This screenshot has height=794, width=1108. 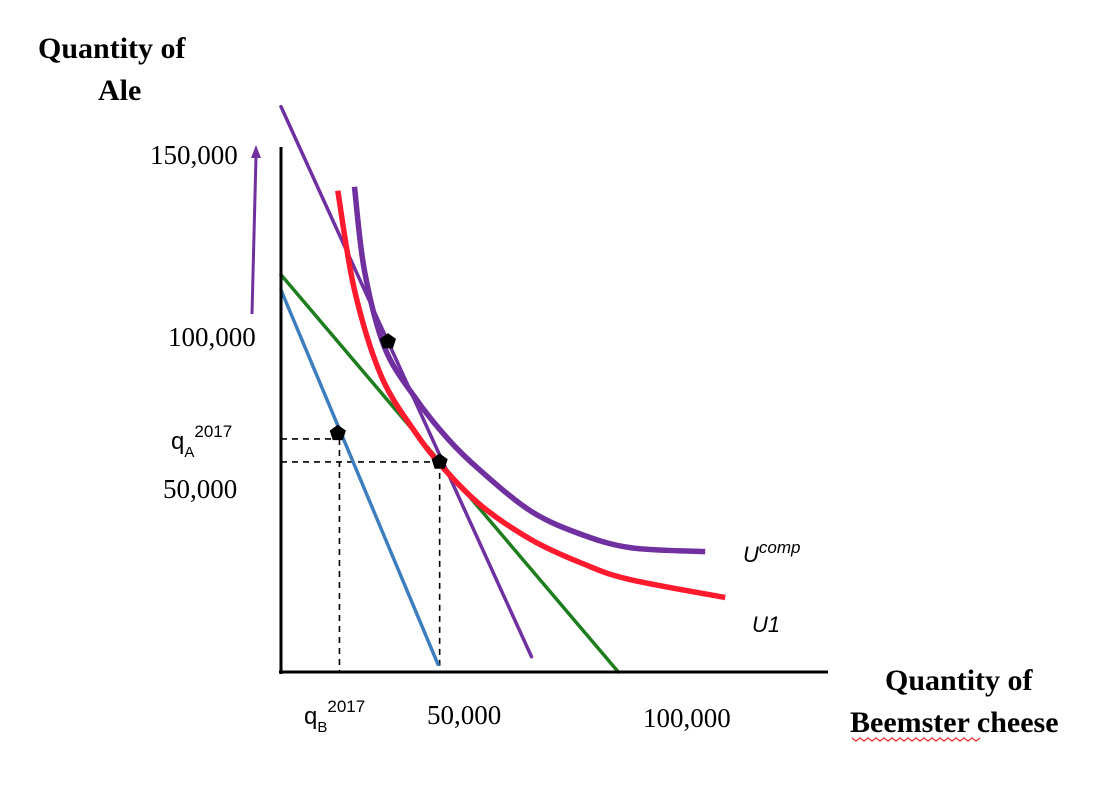 What do you see at coordinates (346, 706) in the screenshot?
I see `q-b-sup: 2017` at bounding box center [346, 706].